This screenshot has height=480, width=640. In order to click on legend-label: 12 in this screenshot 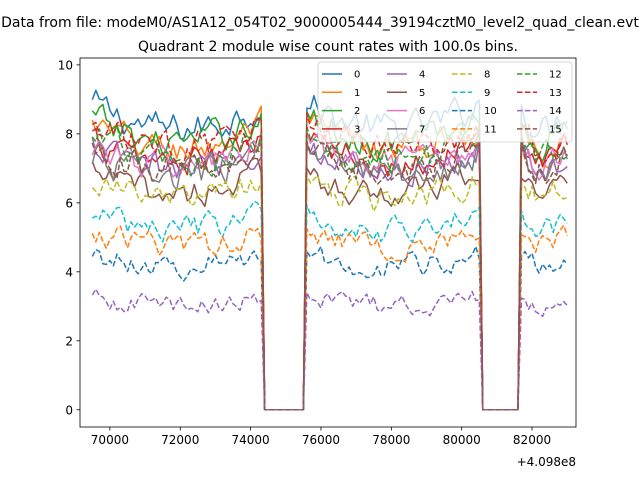, I will do `click(555, 75)`.